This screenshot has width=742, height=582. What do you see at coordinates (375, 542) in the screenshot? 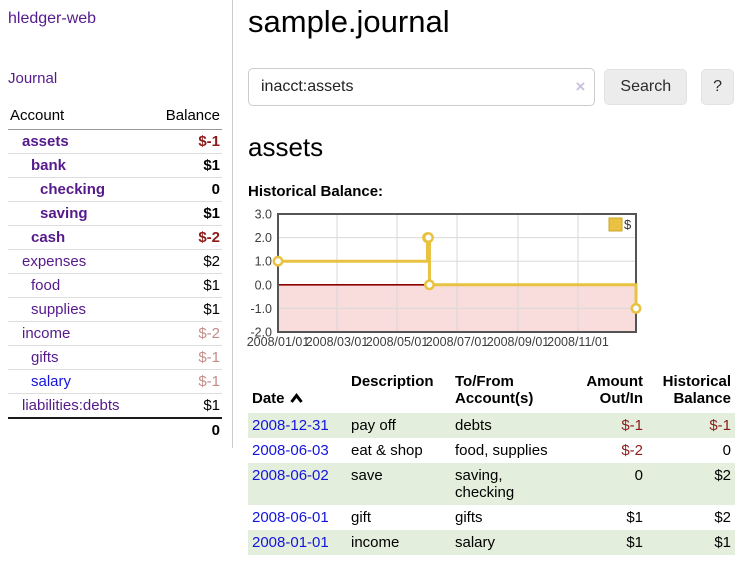
I see `register-description: income` at bounding box center [375, 542].